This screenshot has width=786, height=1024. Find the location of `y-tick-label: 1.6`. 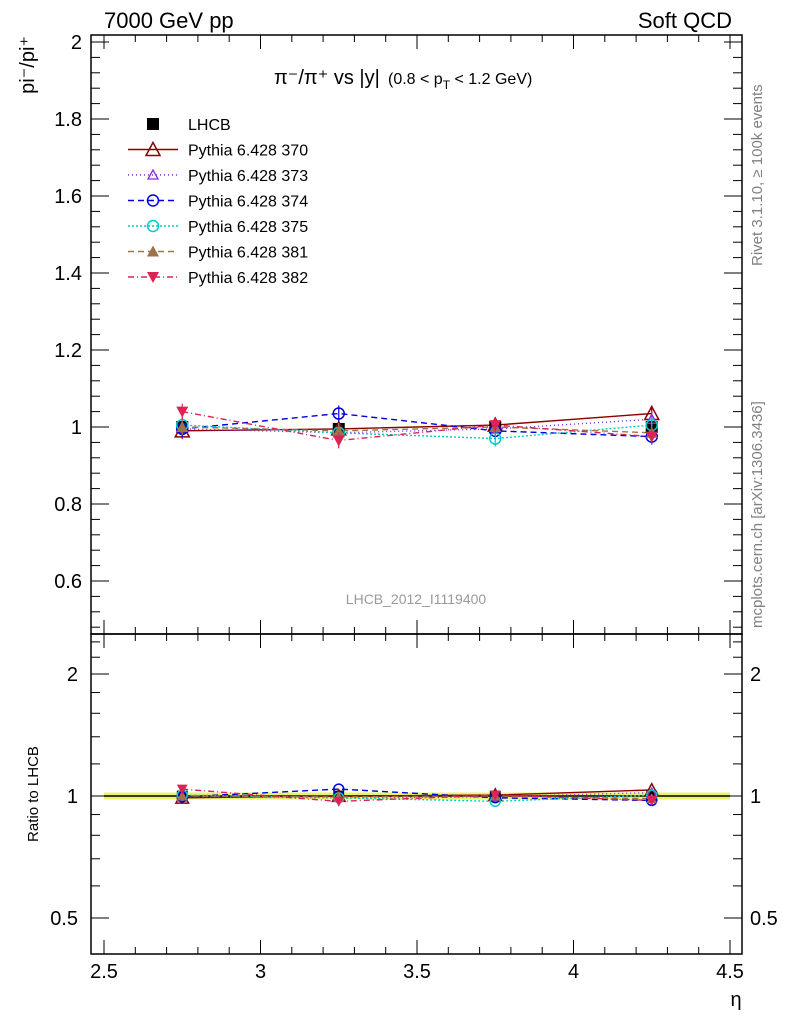

y-tick-label: 1.6 is located at coordinates (68, 197).